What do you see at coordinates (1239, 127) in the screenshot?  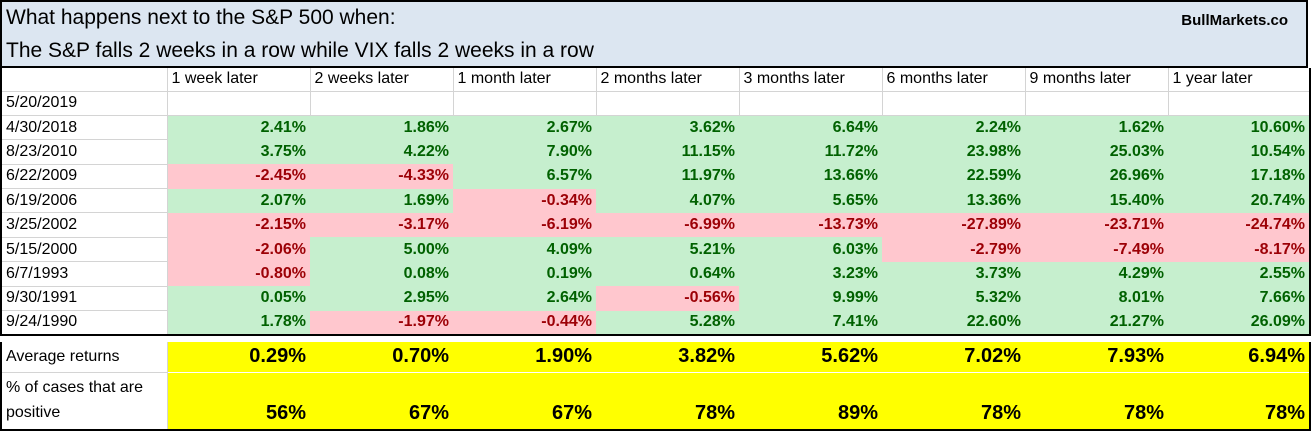 I see `return-cell: 10.60%` at bounding box center [1239, 127].